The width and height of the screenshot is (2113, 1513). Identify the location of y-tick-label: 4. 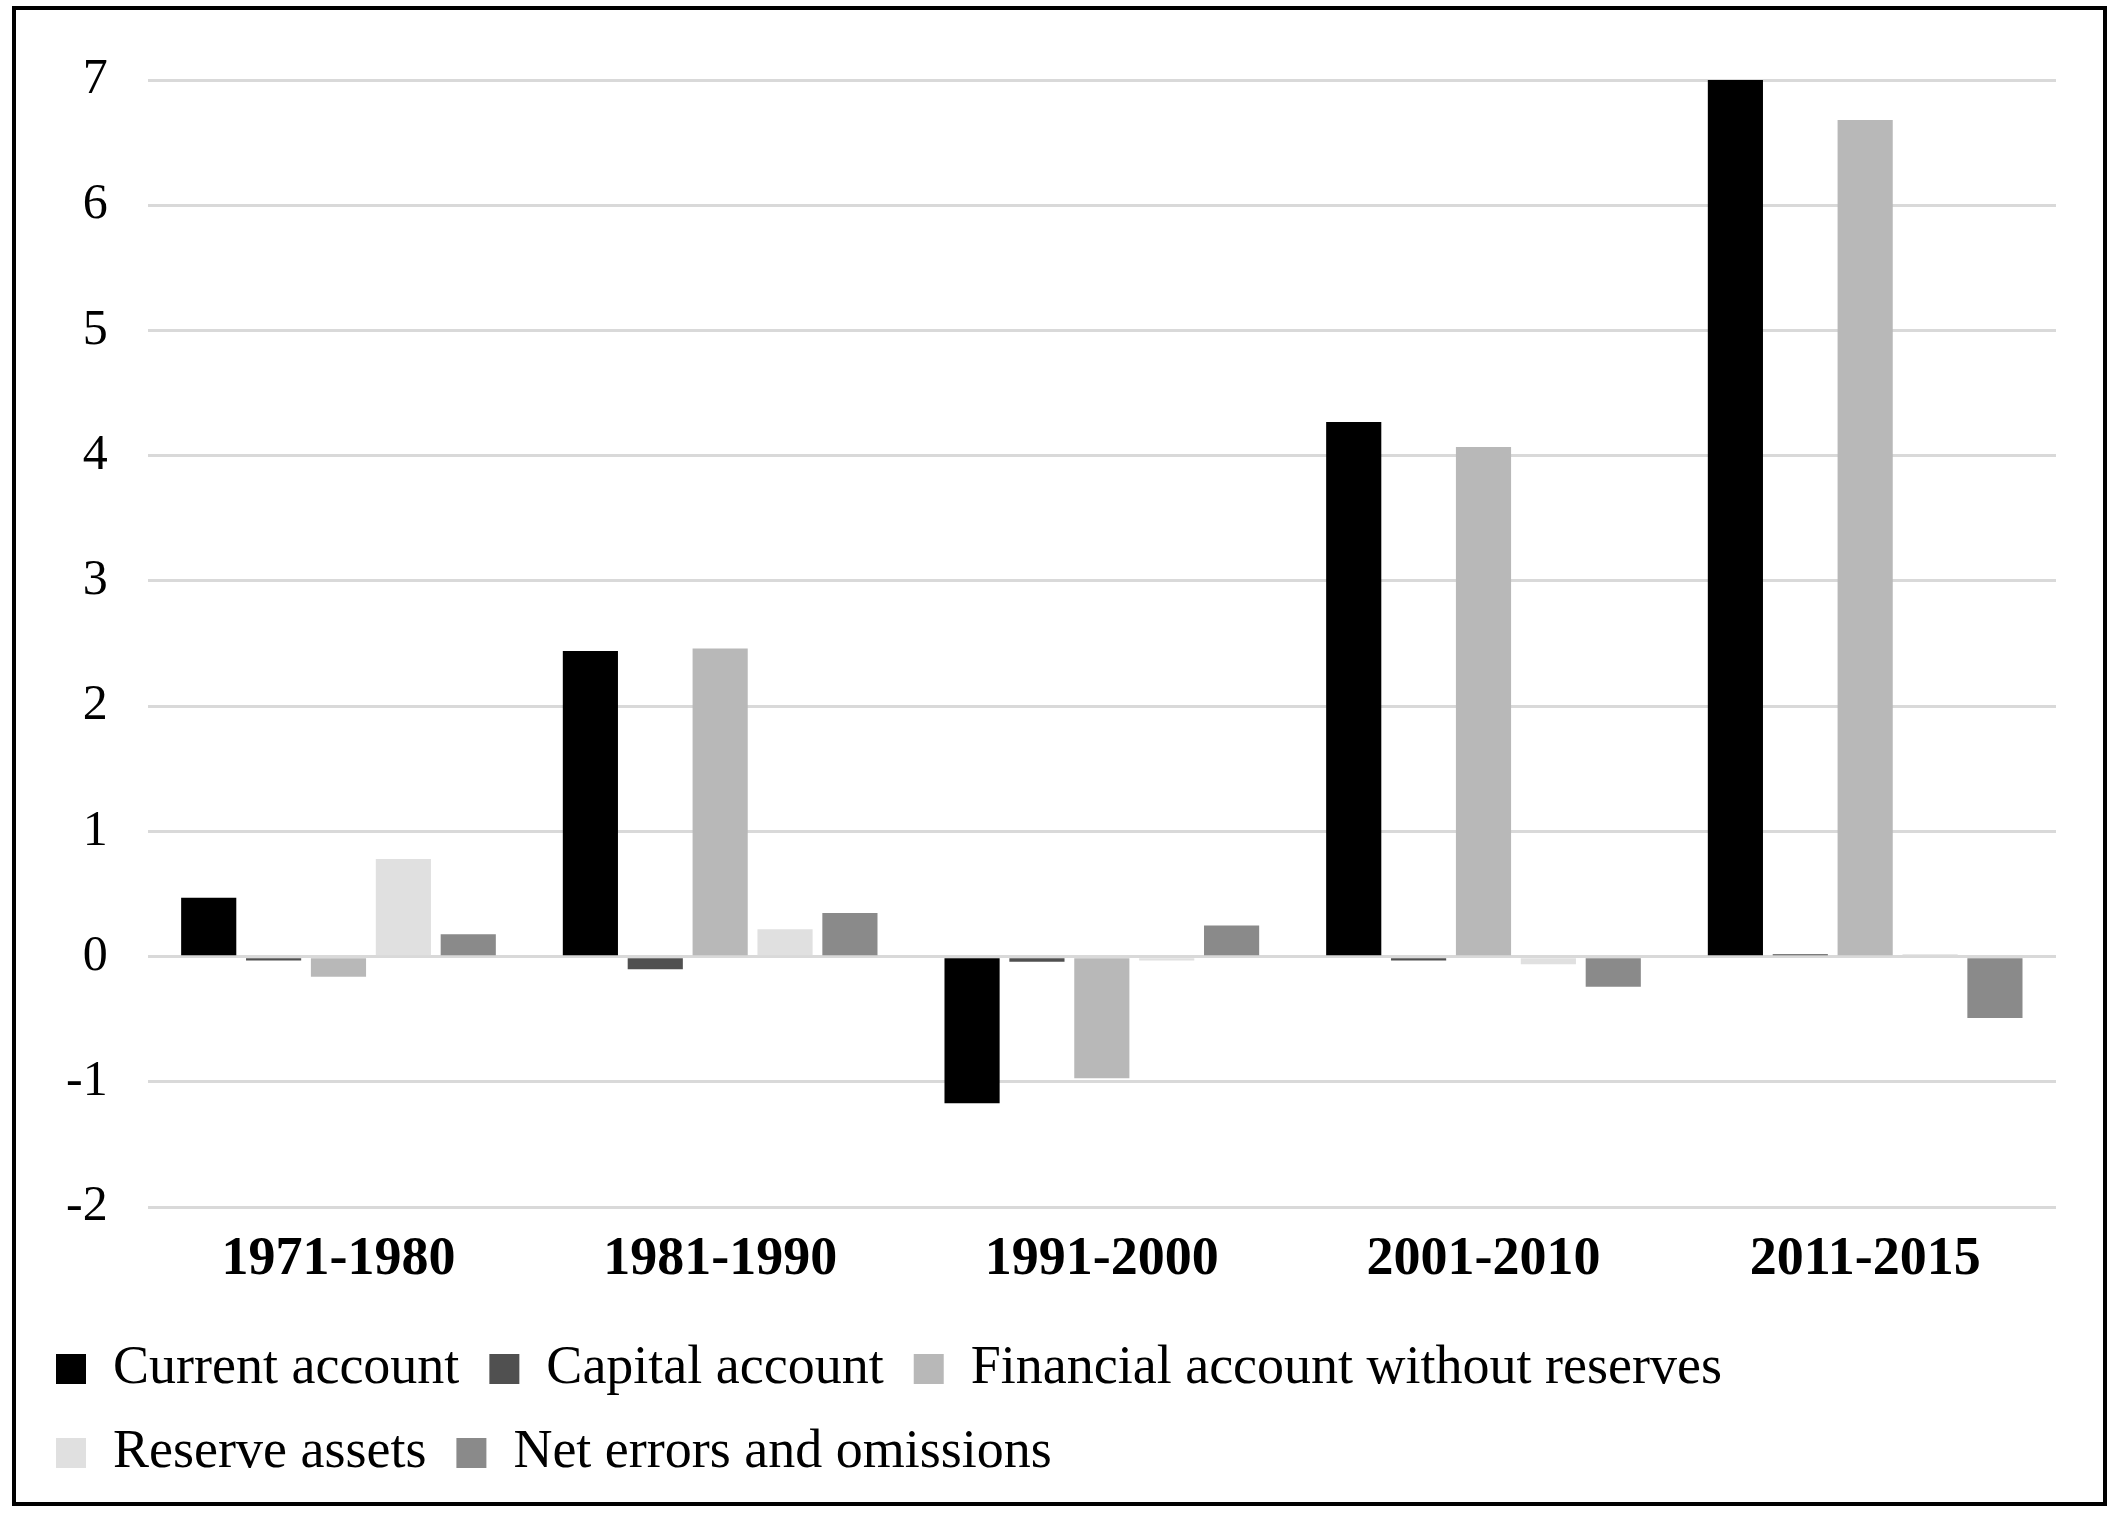
(95, 451).